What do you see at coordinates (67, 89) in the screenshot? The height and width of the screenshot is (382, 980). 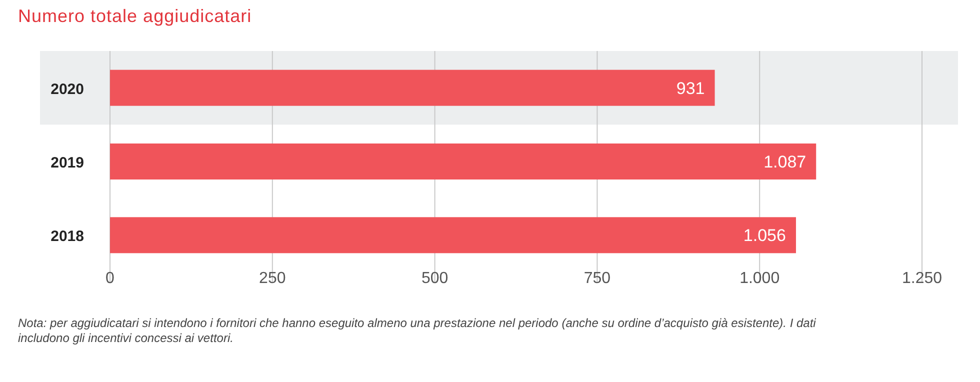 I see `y-tick-label: 2020` at bounding box center [67, 89].